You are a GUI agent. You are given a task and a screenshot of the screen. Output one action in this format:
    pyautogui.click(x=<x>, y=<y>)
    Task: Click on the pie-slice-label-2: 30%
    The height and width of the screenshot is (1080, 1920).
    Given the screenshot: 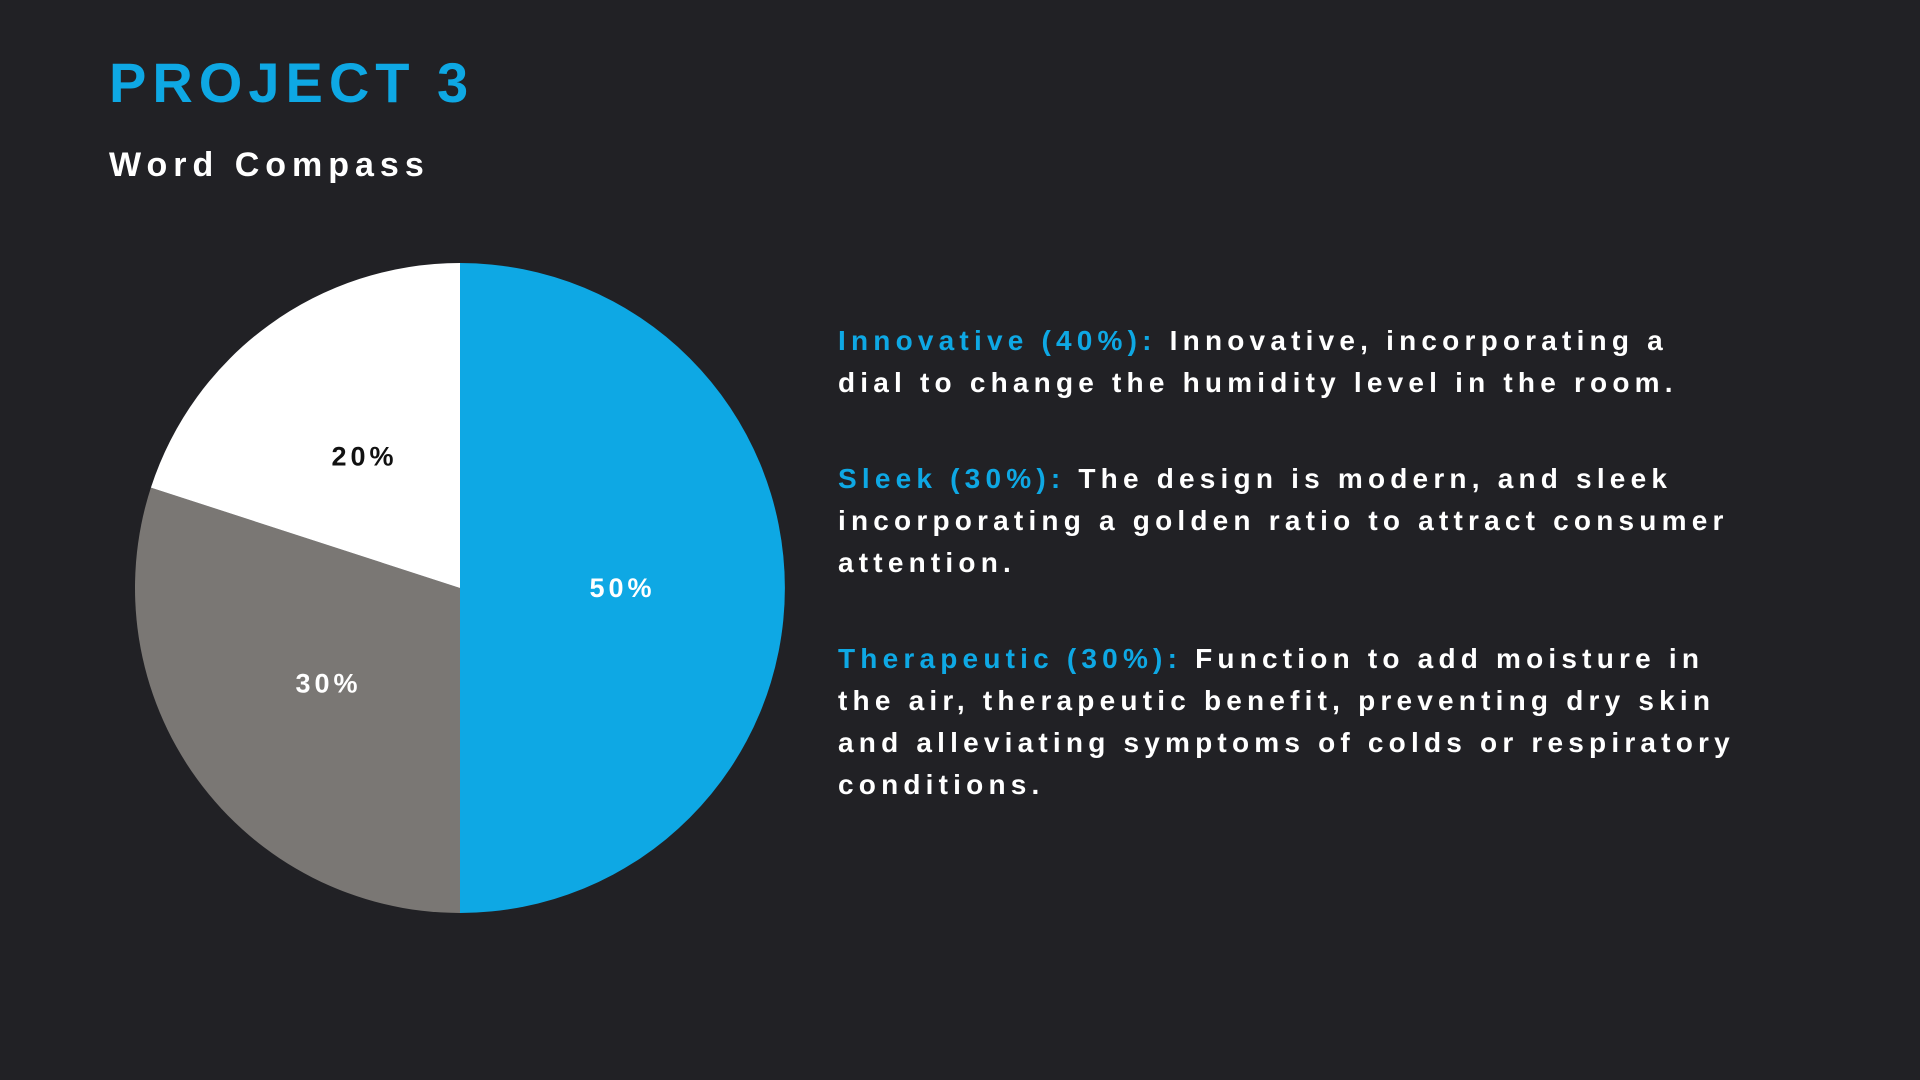 What is the action you would take?
    pyautogui.click(x=329, y=684)
    